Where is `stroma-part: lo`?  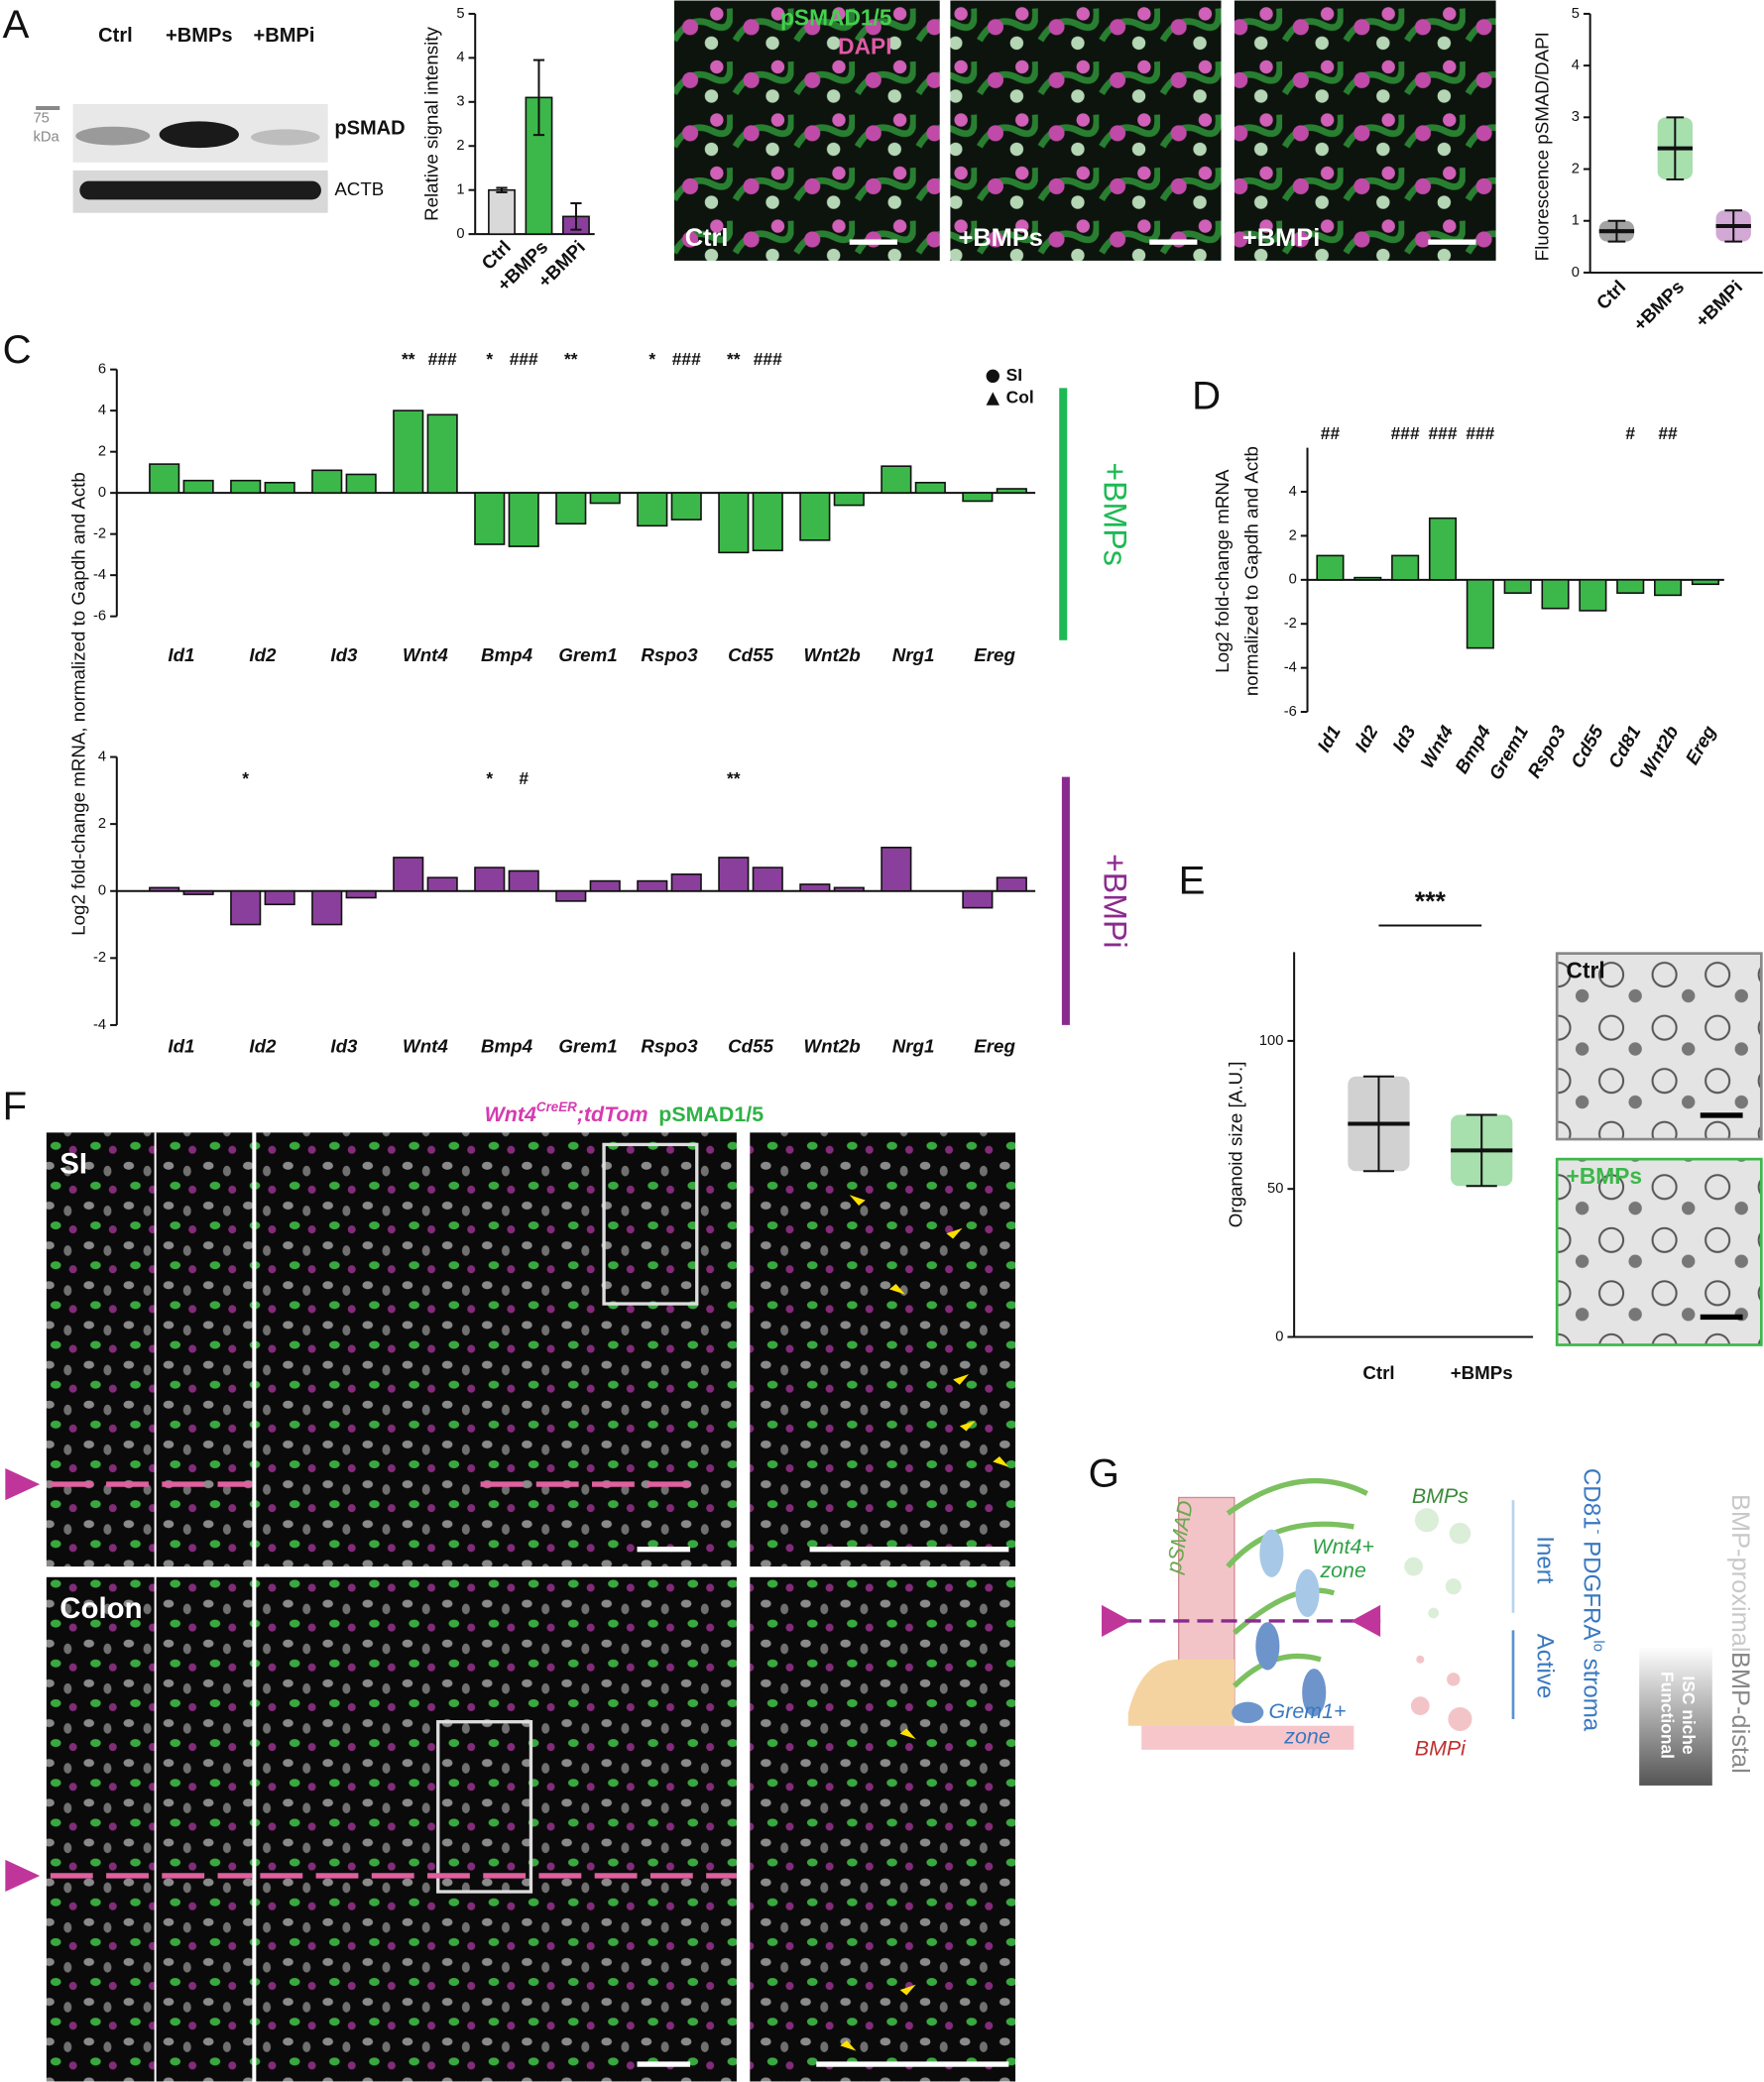
stroma-part: lo is located at coordinates (1598, 1645).